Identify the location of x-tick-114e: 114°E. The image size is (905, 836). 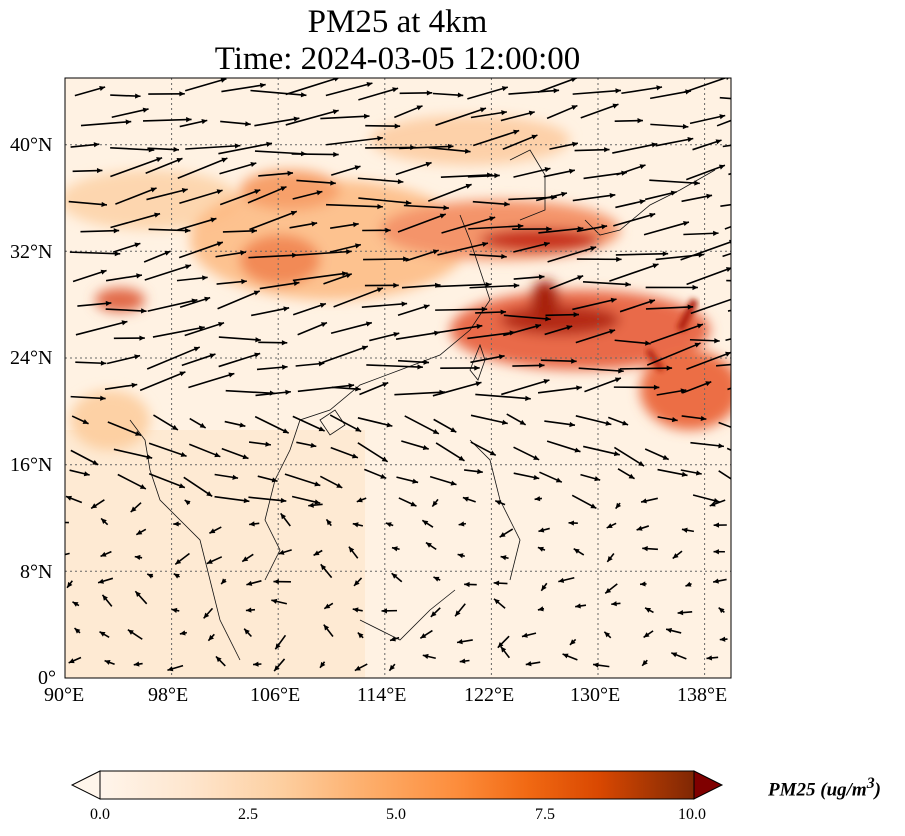
(382, 695).